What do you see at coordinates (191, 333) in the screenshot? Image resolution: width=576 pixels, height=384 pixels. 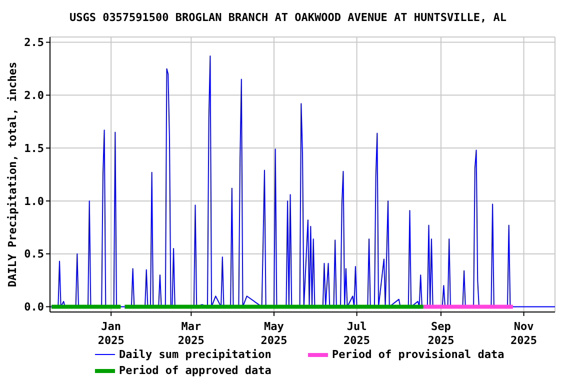 I see `x-tick-label: Mar 2025` at bounding box center [191, 333].